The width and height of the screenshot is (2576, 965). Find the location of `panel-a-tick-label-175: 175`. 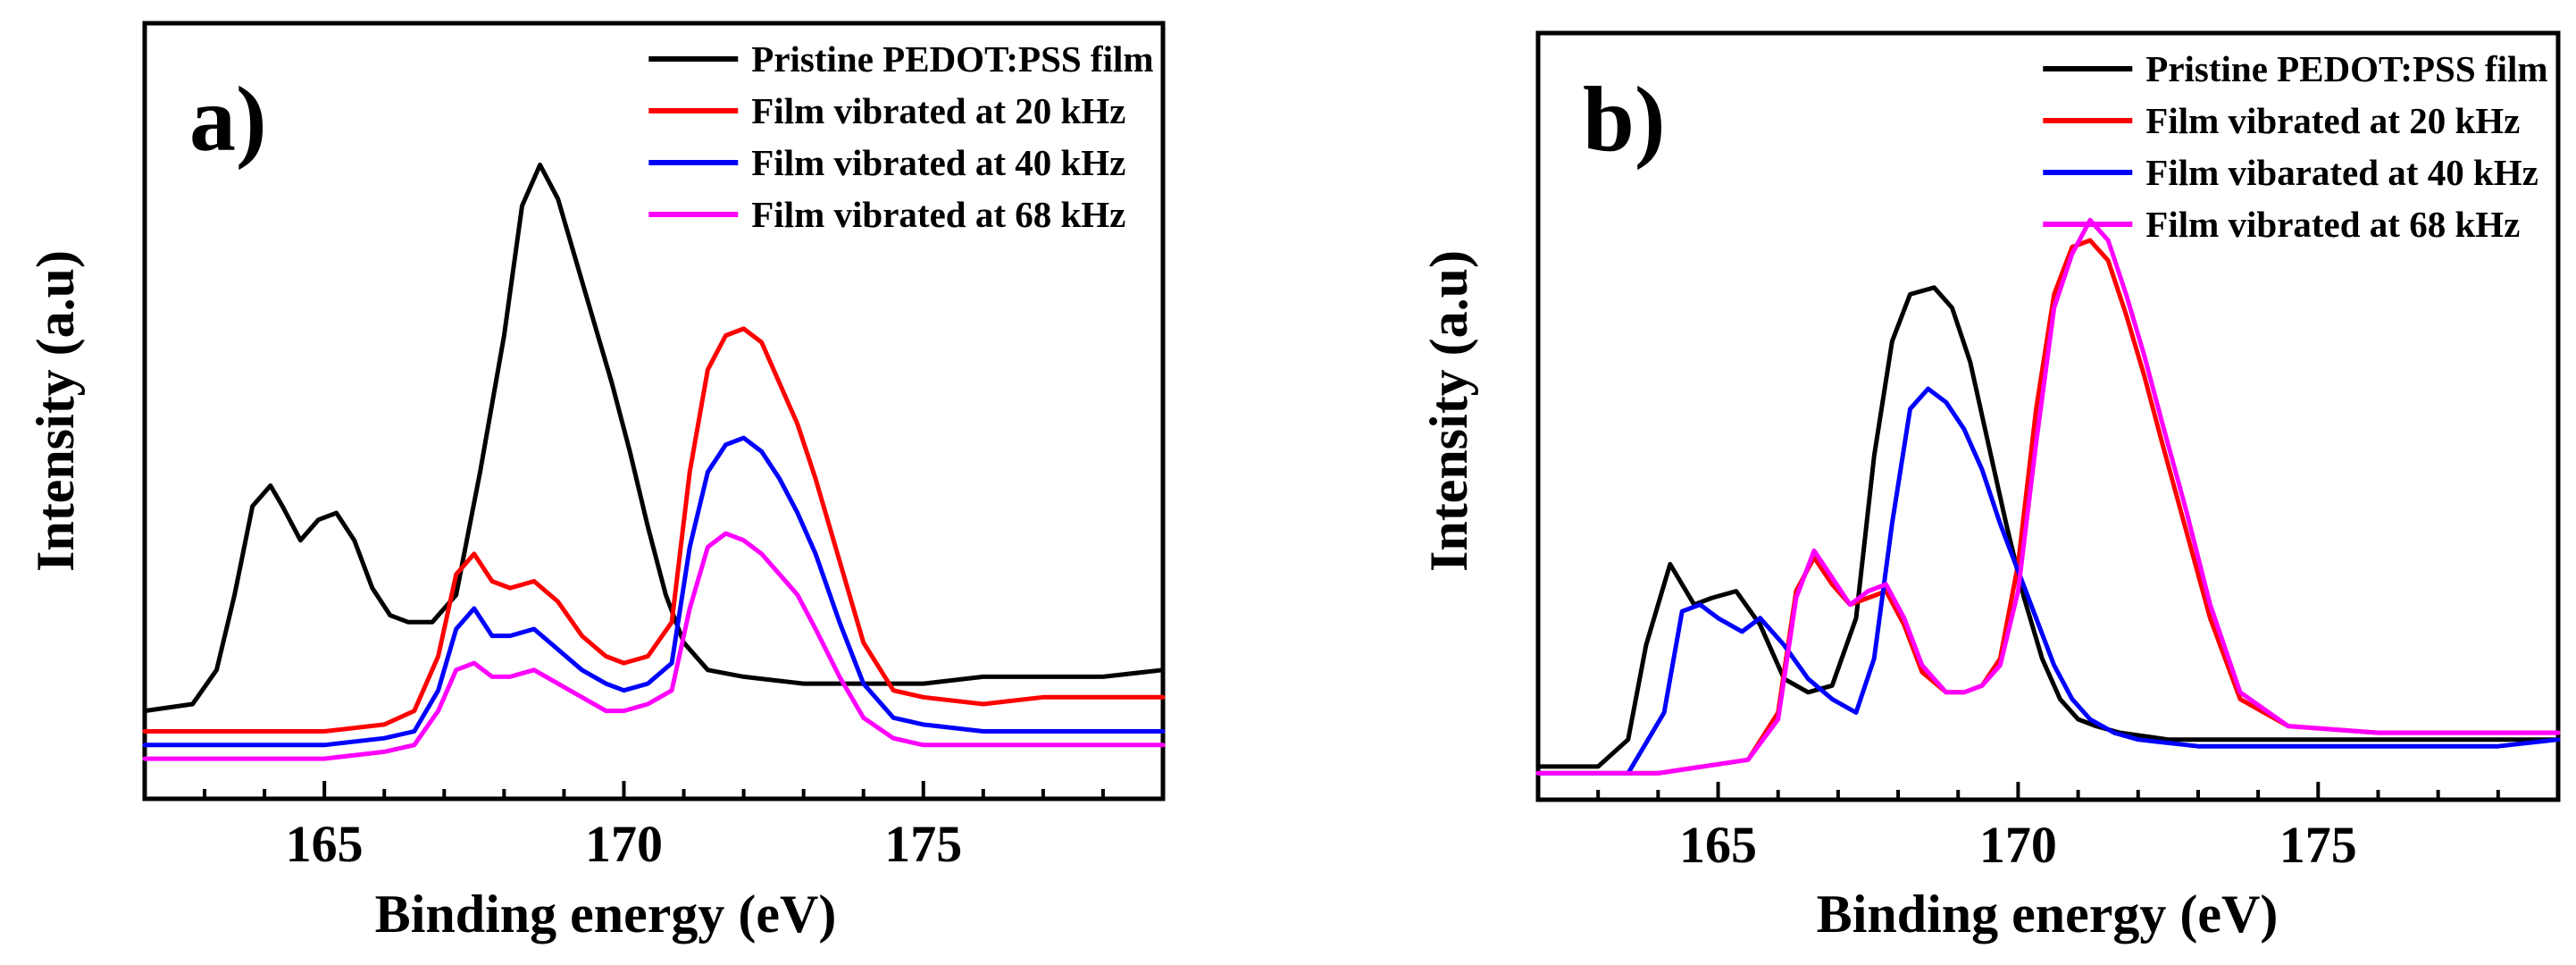

panel-a-tick-label-175: 175 is located at coordinates (923, 844).